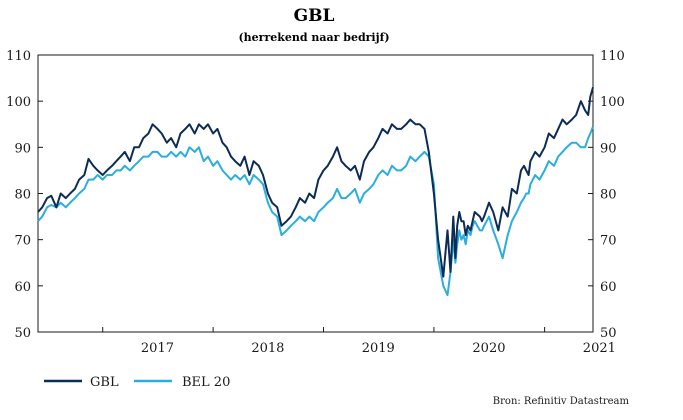 Image resolution: width=683 pixels, height=420 pixels. I want to click on y-axis-right: 50 60 70 80 90 100 110, so click(606, 195).